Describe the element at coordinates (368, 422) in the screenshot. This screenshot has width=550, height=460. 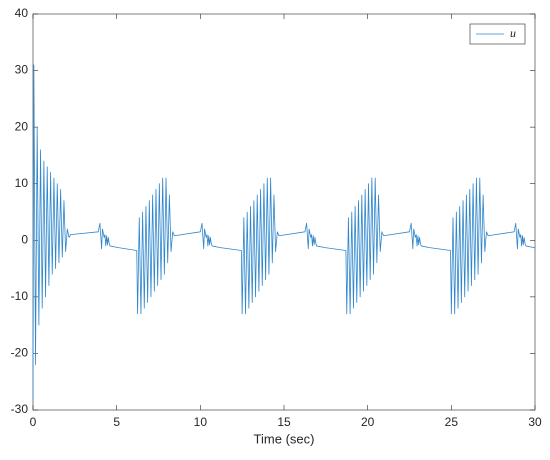
I see `x-tick-label: 20` at that location.